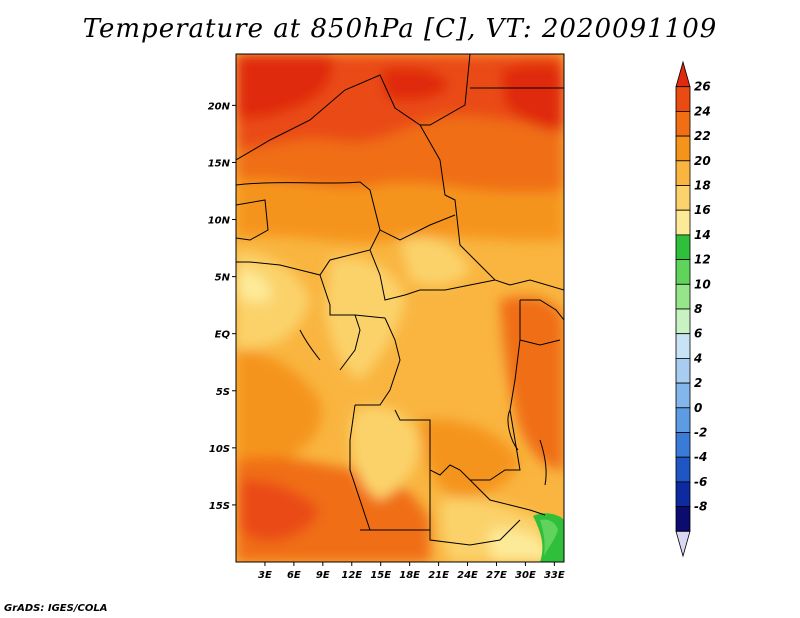 This screenshot has height=618, width=800. Describe the element at coordinates (702, 284) in the screenshot. I see `colorbar-label: 10` at that location.